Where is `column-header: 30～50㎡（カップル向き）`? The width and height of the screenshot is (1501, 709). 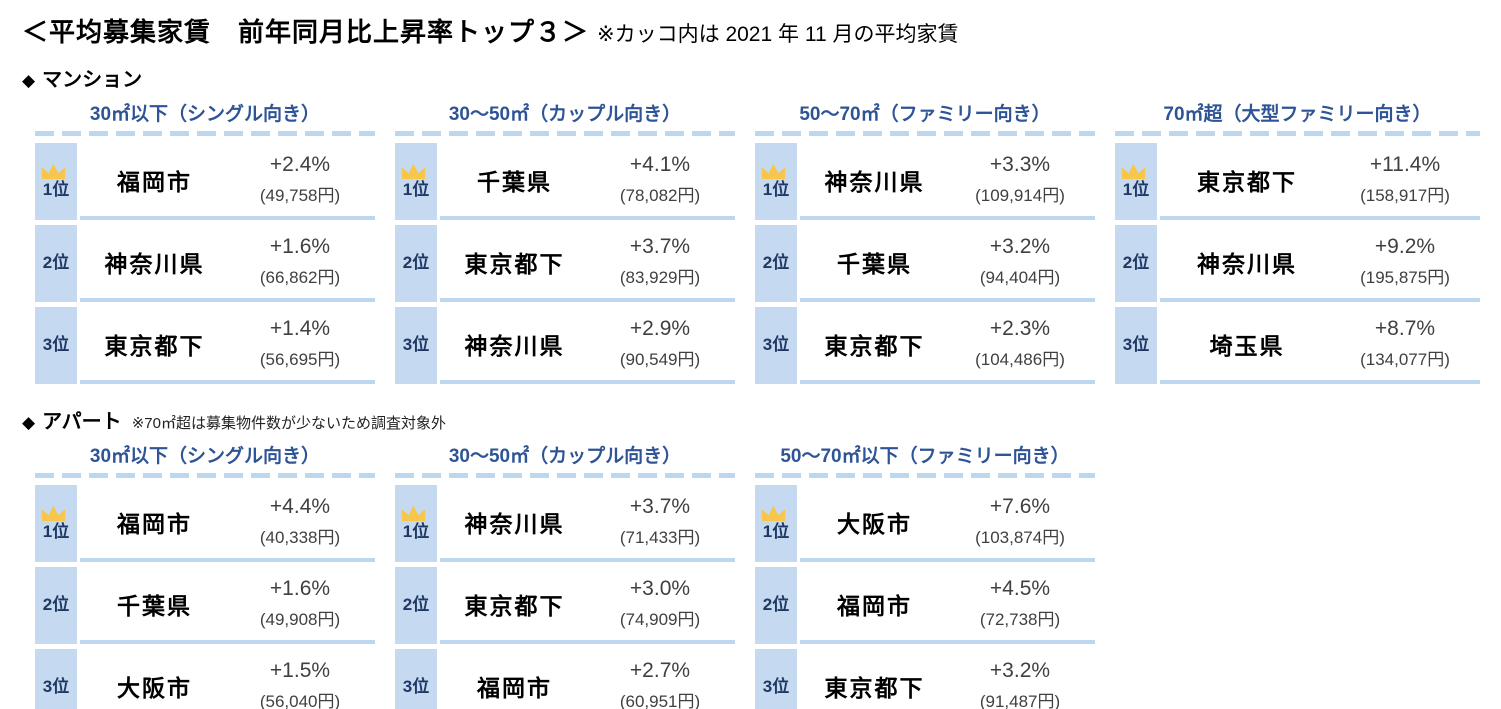
column-header: 30～50㎡（カップル向き） is located at coordinates (565, 456).